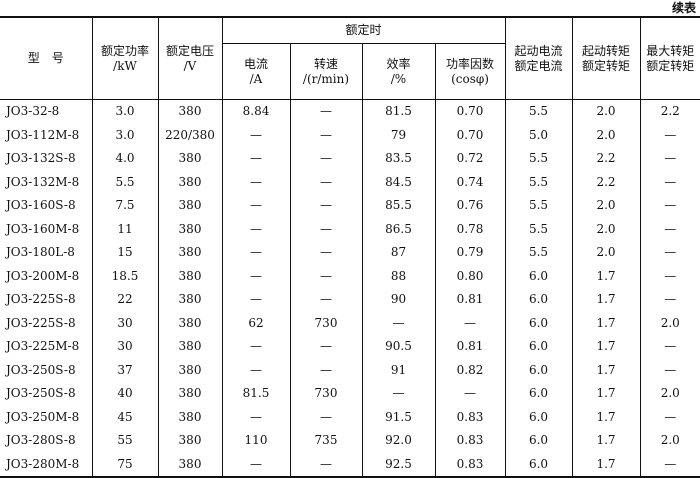  Describe the element at coordinates (41, 393) in the screenshot. I see `table-cell: JO3-250S-8` at that location.